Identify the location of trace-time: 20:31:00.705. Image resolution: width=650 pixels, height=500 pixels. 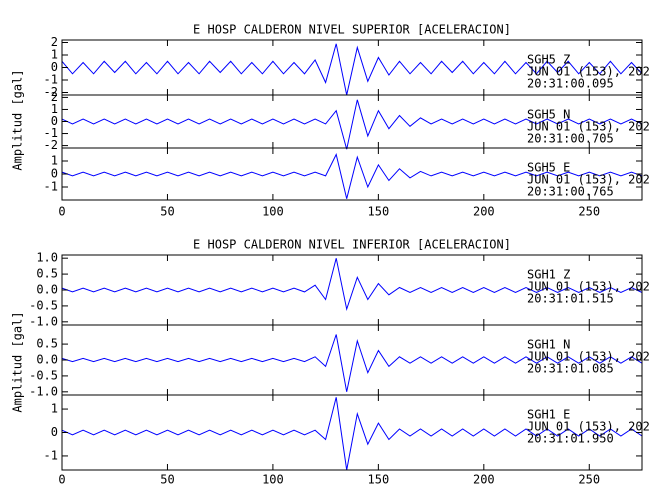
(570, 139).